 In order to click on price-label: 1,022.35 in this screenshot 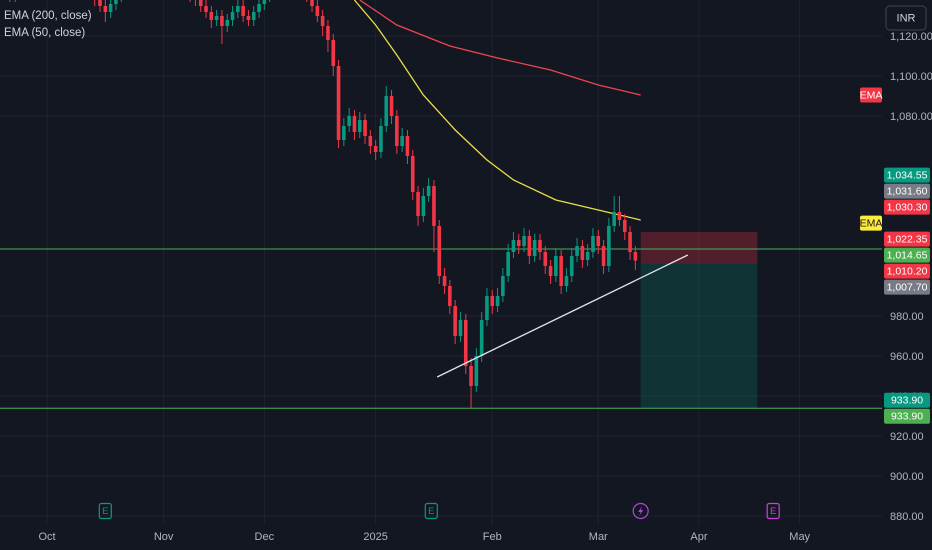, I will do `click(907, 239)`.